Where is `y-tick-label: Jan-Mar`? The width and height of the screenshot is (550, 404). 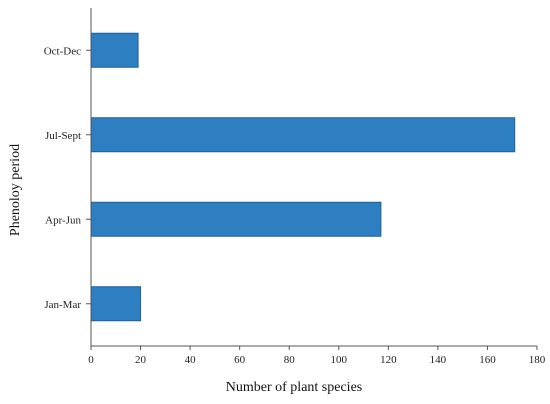 y-tick-label: Jan-Mar is located at coordinates (62, 305).